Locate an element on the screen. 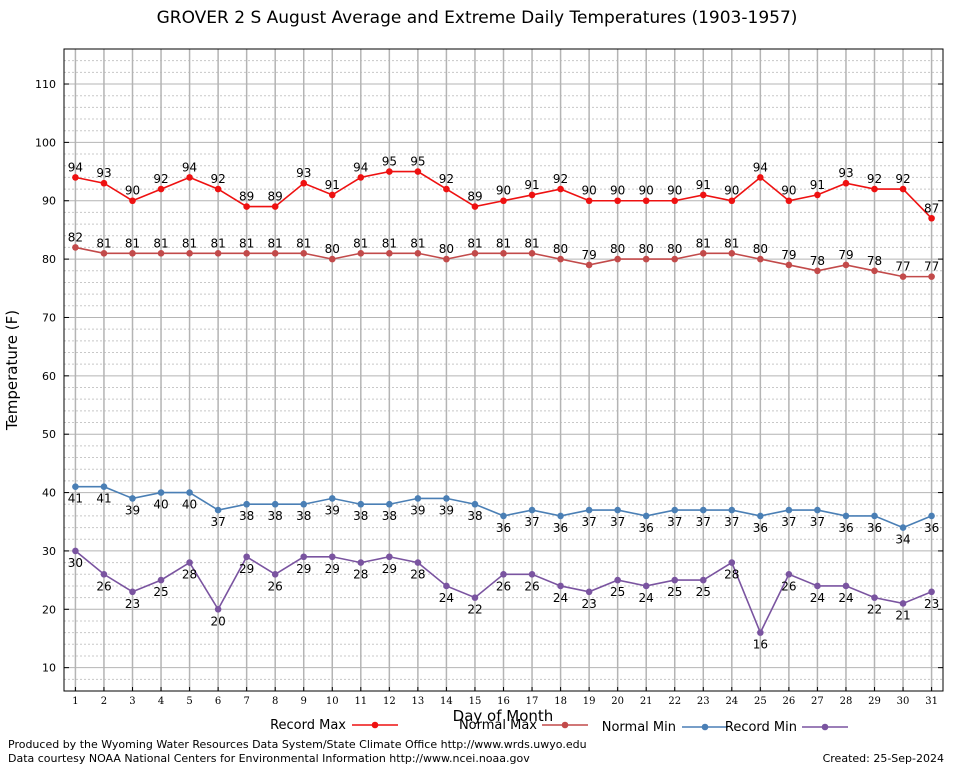  data-label: 26 is located at coordinates (103, 586).